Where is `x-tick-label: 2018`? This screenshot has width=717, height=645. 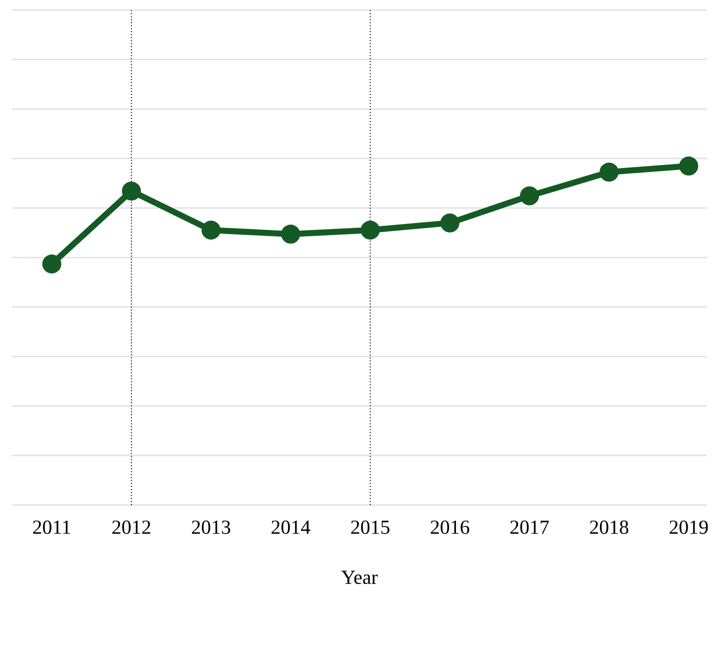
x-tick-label: 2018 is located at coordinates (609, 527).